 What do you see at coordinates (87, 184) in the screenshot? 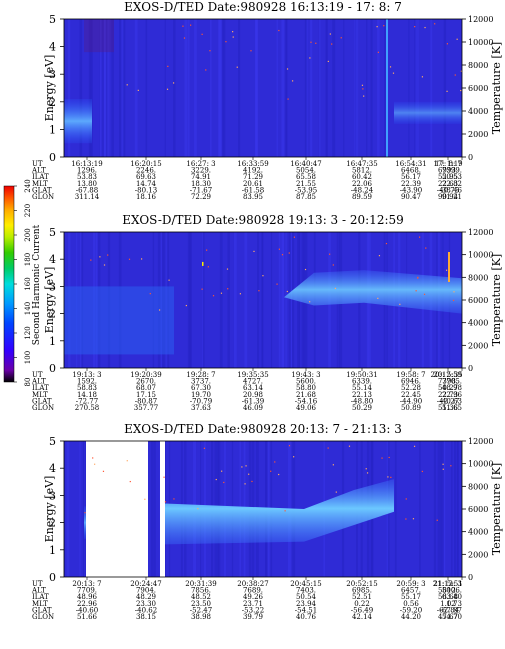
I see `table-cell: 13.80` at bounding box center [87, 184].